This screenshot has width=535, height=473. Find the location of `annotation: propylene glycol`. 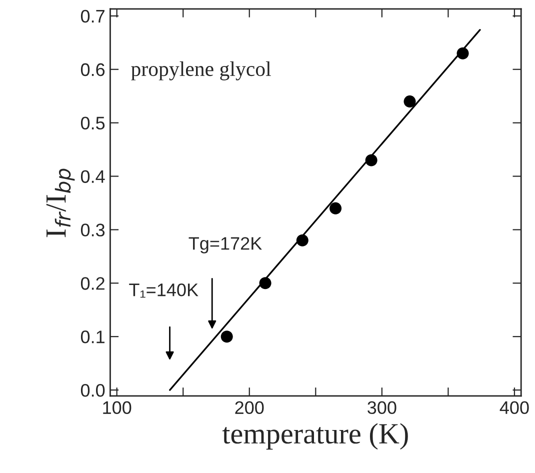

annotation: propylene glycol is located at coordinates (201, 70).